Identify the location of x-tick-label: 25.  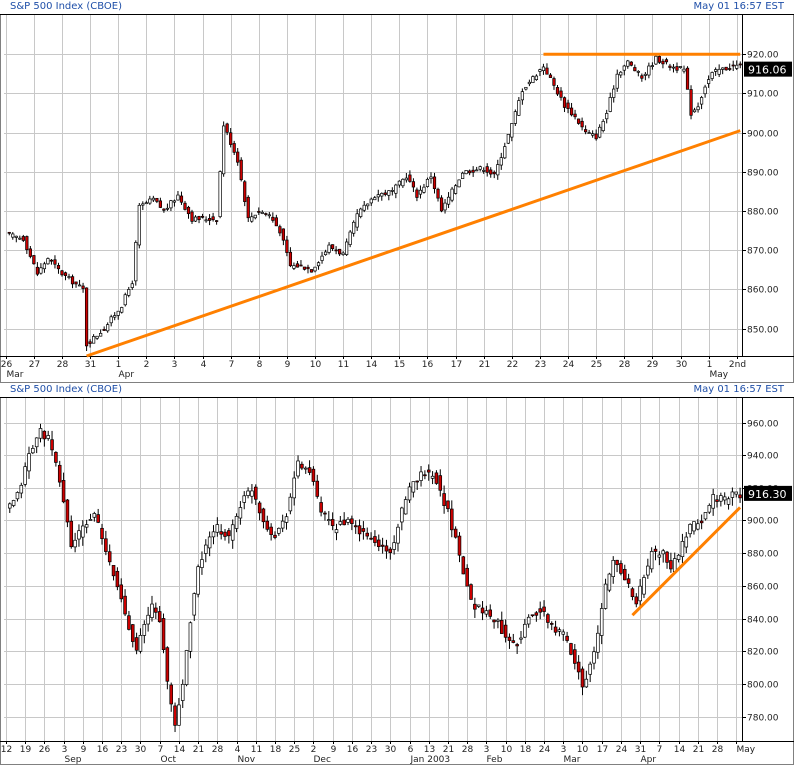
(294, 750).